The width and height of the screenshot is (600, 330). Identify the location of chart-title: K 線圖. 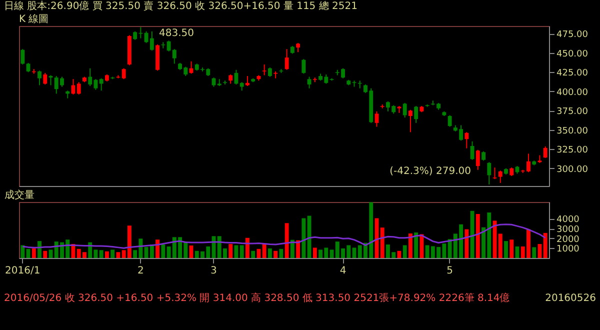
(34, 19).